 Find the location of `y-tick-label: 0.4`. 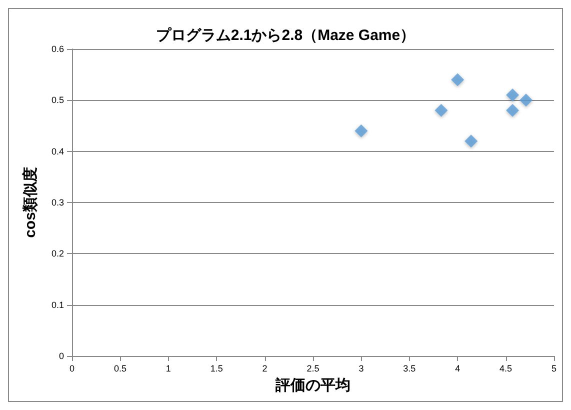

y-tick-label: 0.4 is located at coordinates (57, 151).